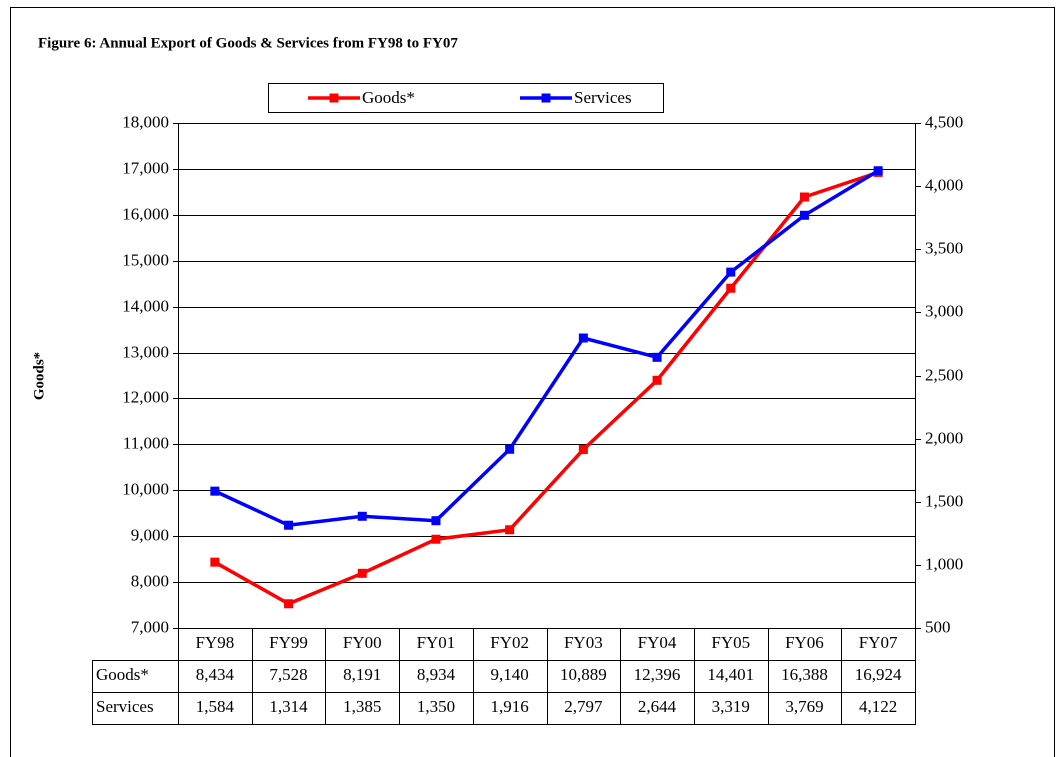 The width and height of the screenshot is (1060, 757). What do you see at coordinates (938, 626) in the screenshot?
I see `y2-tick-label: 500` at bounding box center [938, 626].